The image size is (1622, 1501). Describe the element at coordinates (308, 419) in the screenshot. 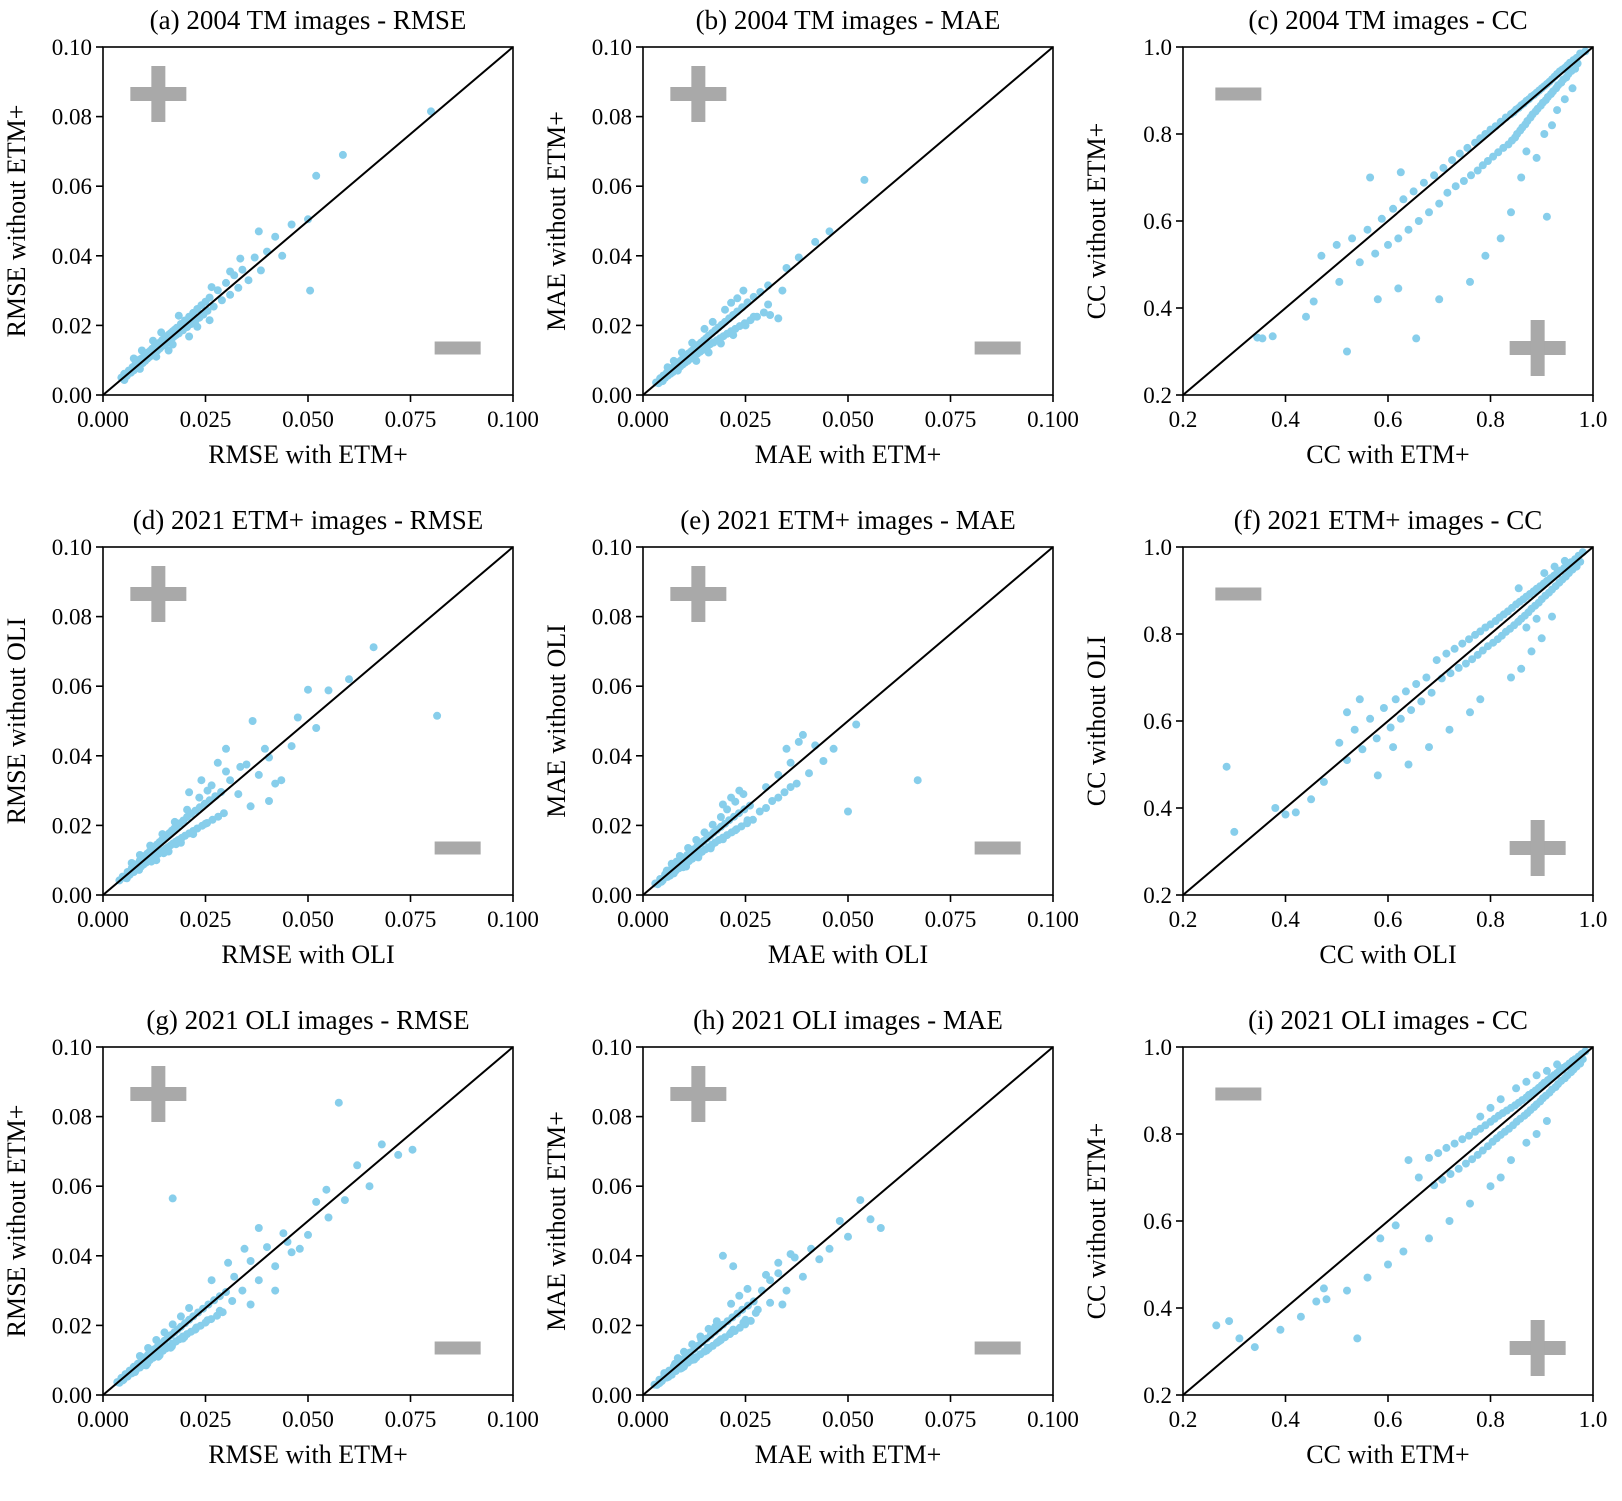

I see `x-tick-label: 0.050` at that location.